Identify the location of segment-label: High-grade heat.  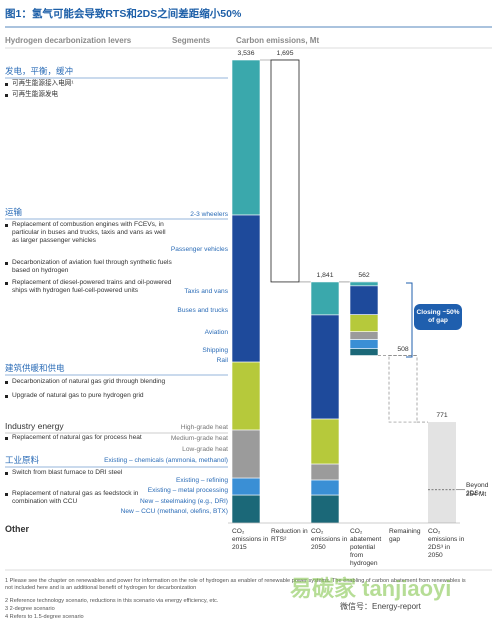
(204, 427).